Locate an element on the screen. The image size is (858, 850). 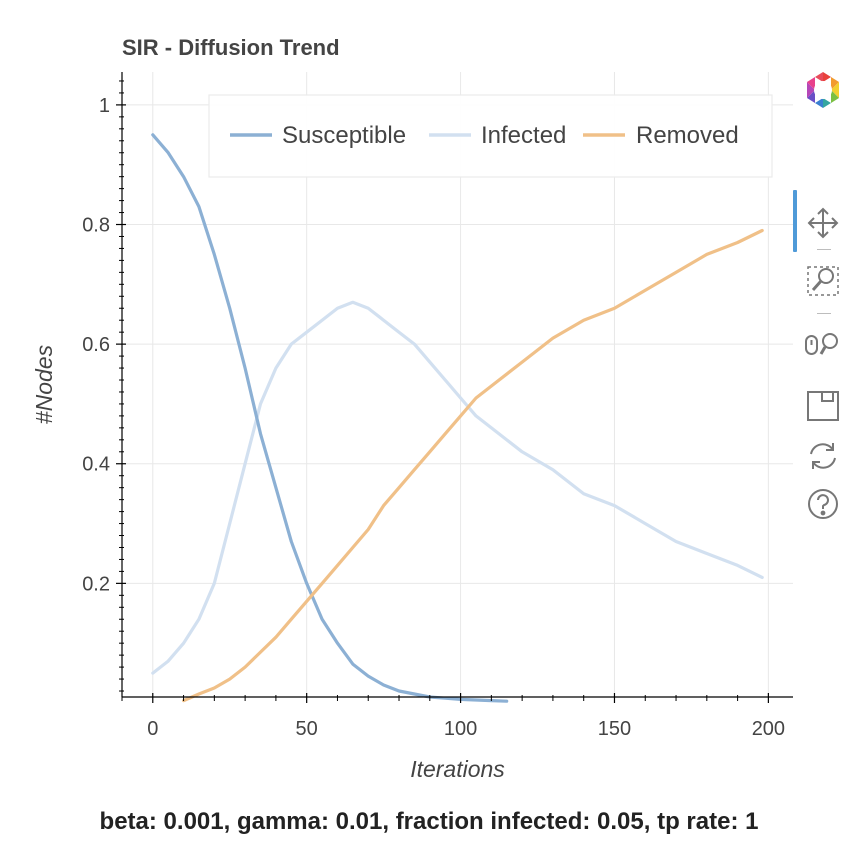
legend: Susceptible Infected Removed is located at coordinates (490, 136).